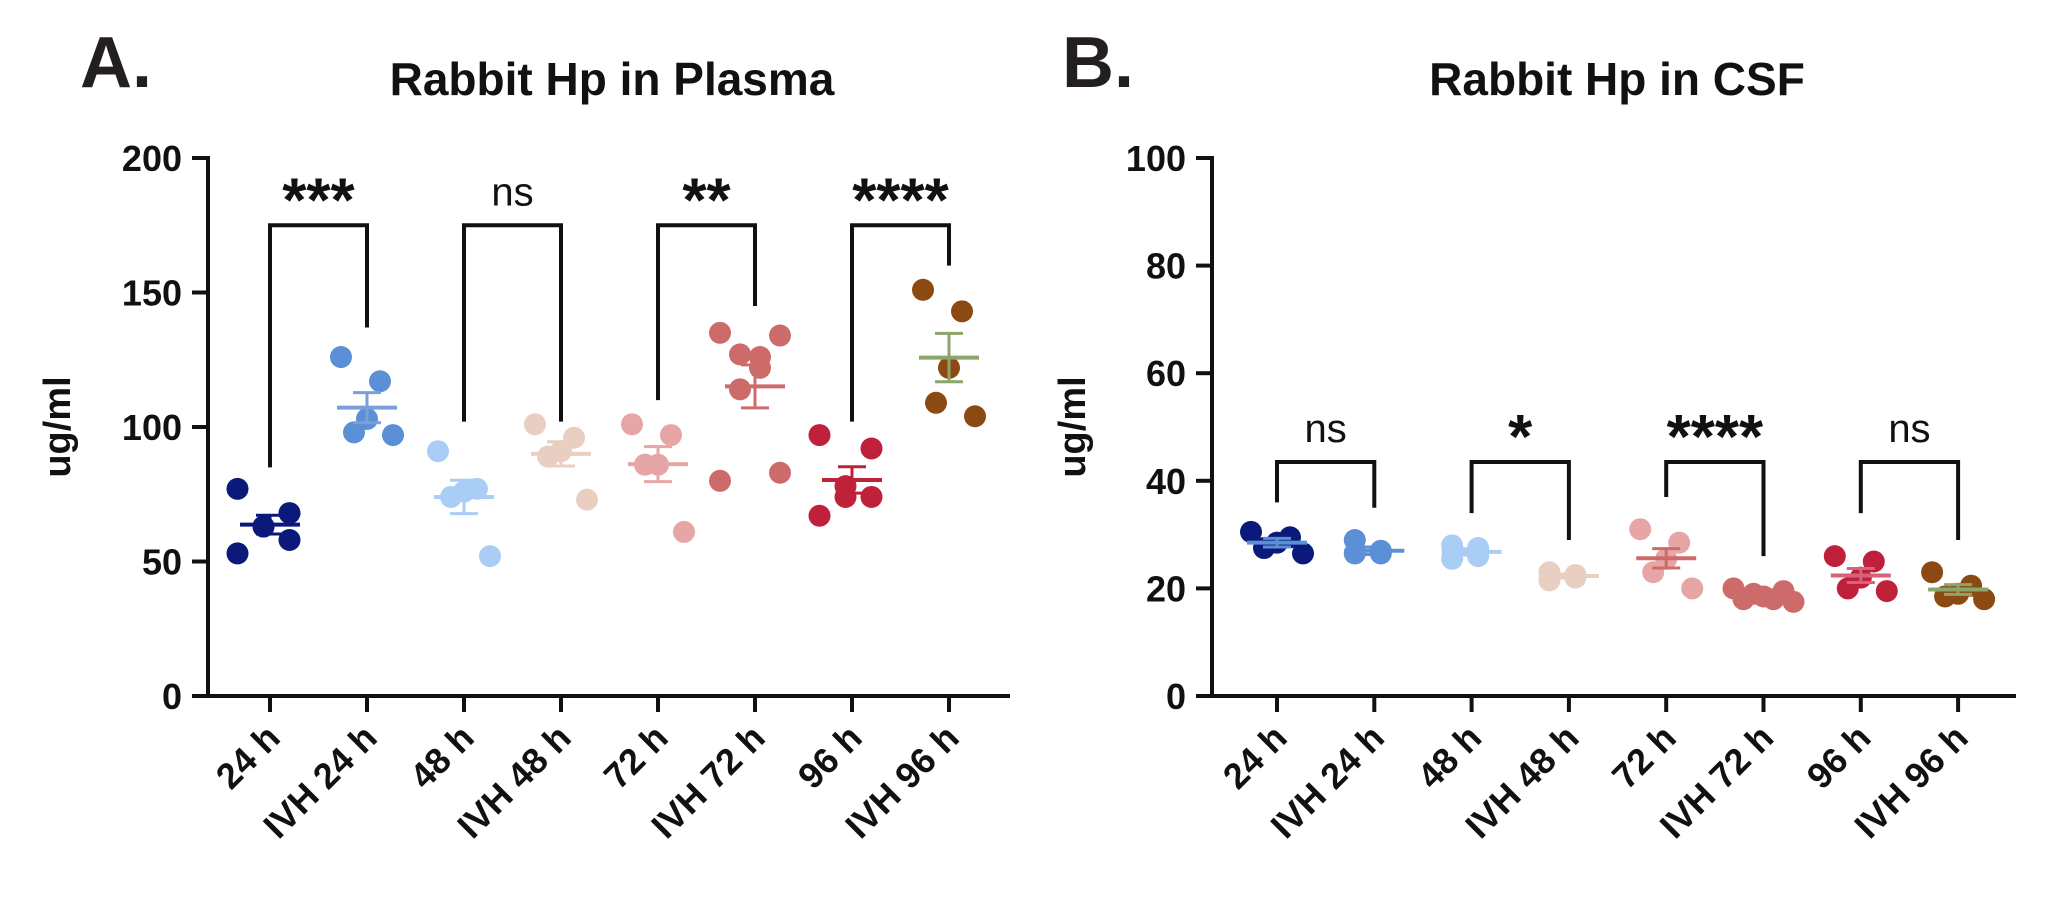  I want to click on chart-title: Rabbit Hp in CSF, so click(1617, 79).